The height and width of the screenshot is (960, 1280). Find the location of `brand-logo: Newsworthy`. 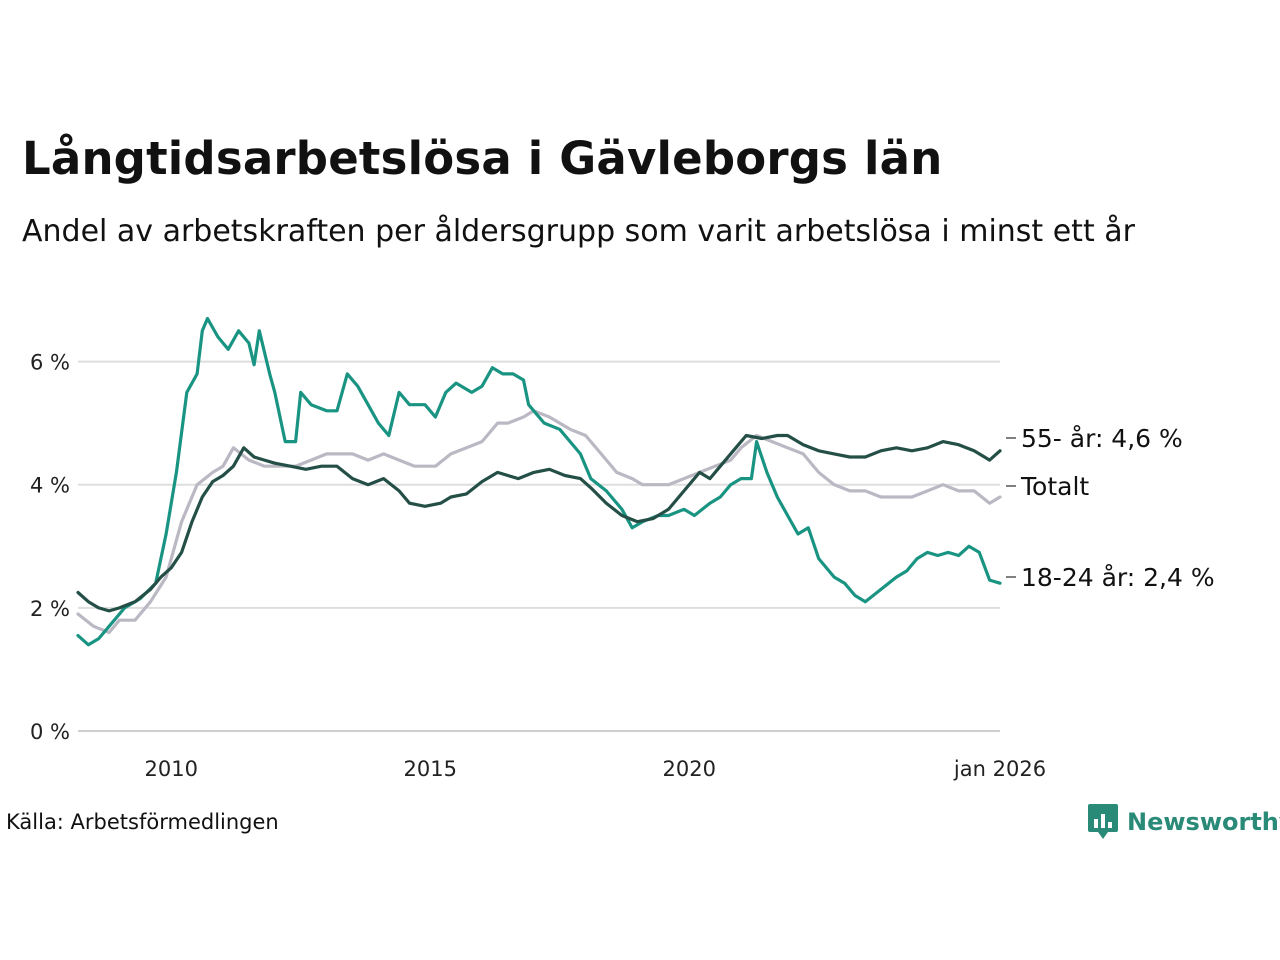

brand-logo: Newsworthy is located at coordinates (1184, 822).